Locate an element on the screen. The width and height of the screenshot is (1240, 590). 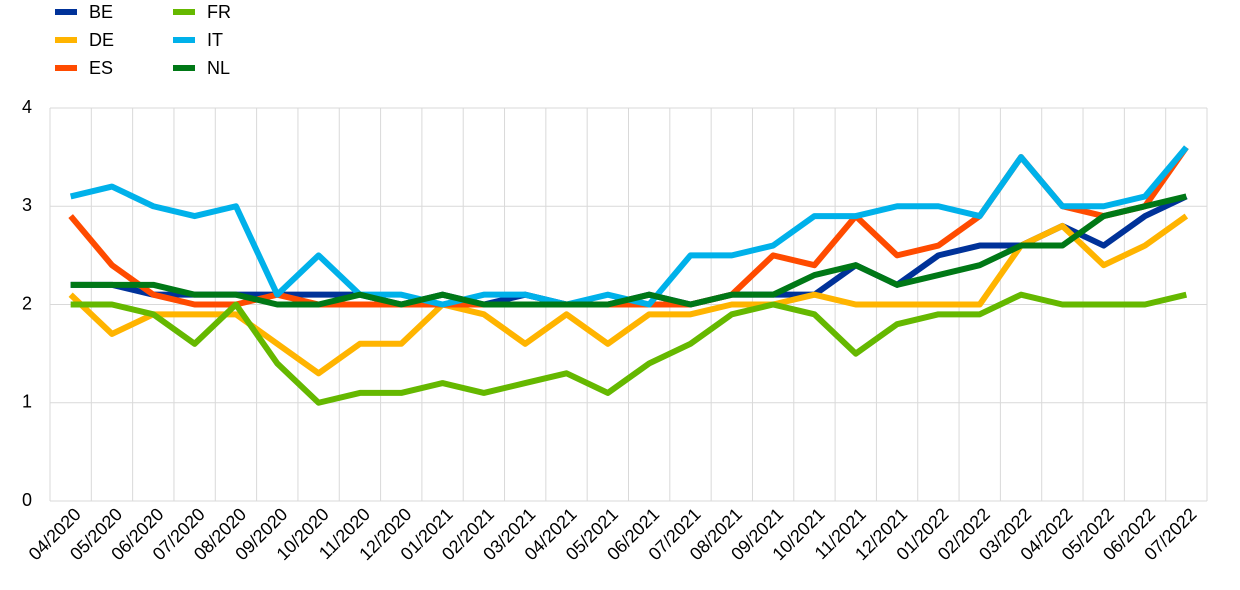
legend-label: ES is located at coordinates (101, 68).